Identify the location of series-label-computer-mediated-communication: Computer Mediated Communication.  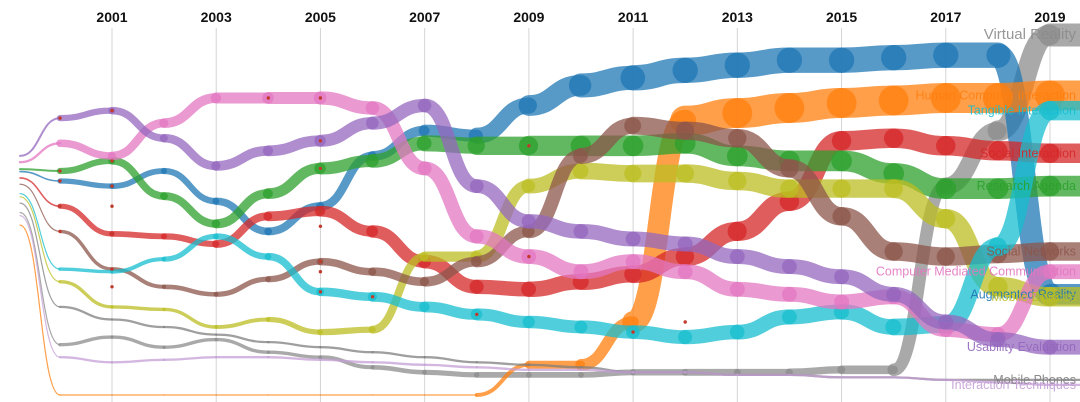
(976, 272).